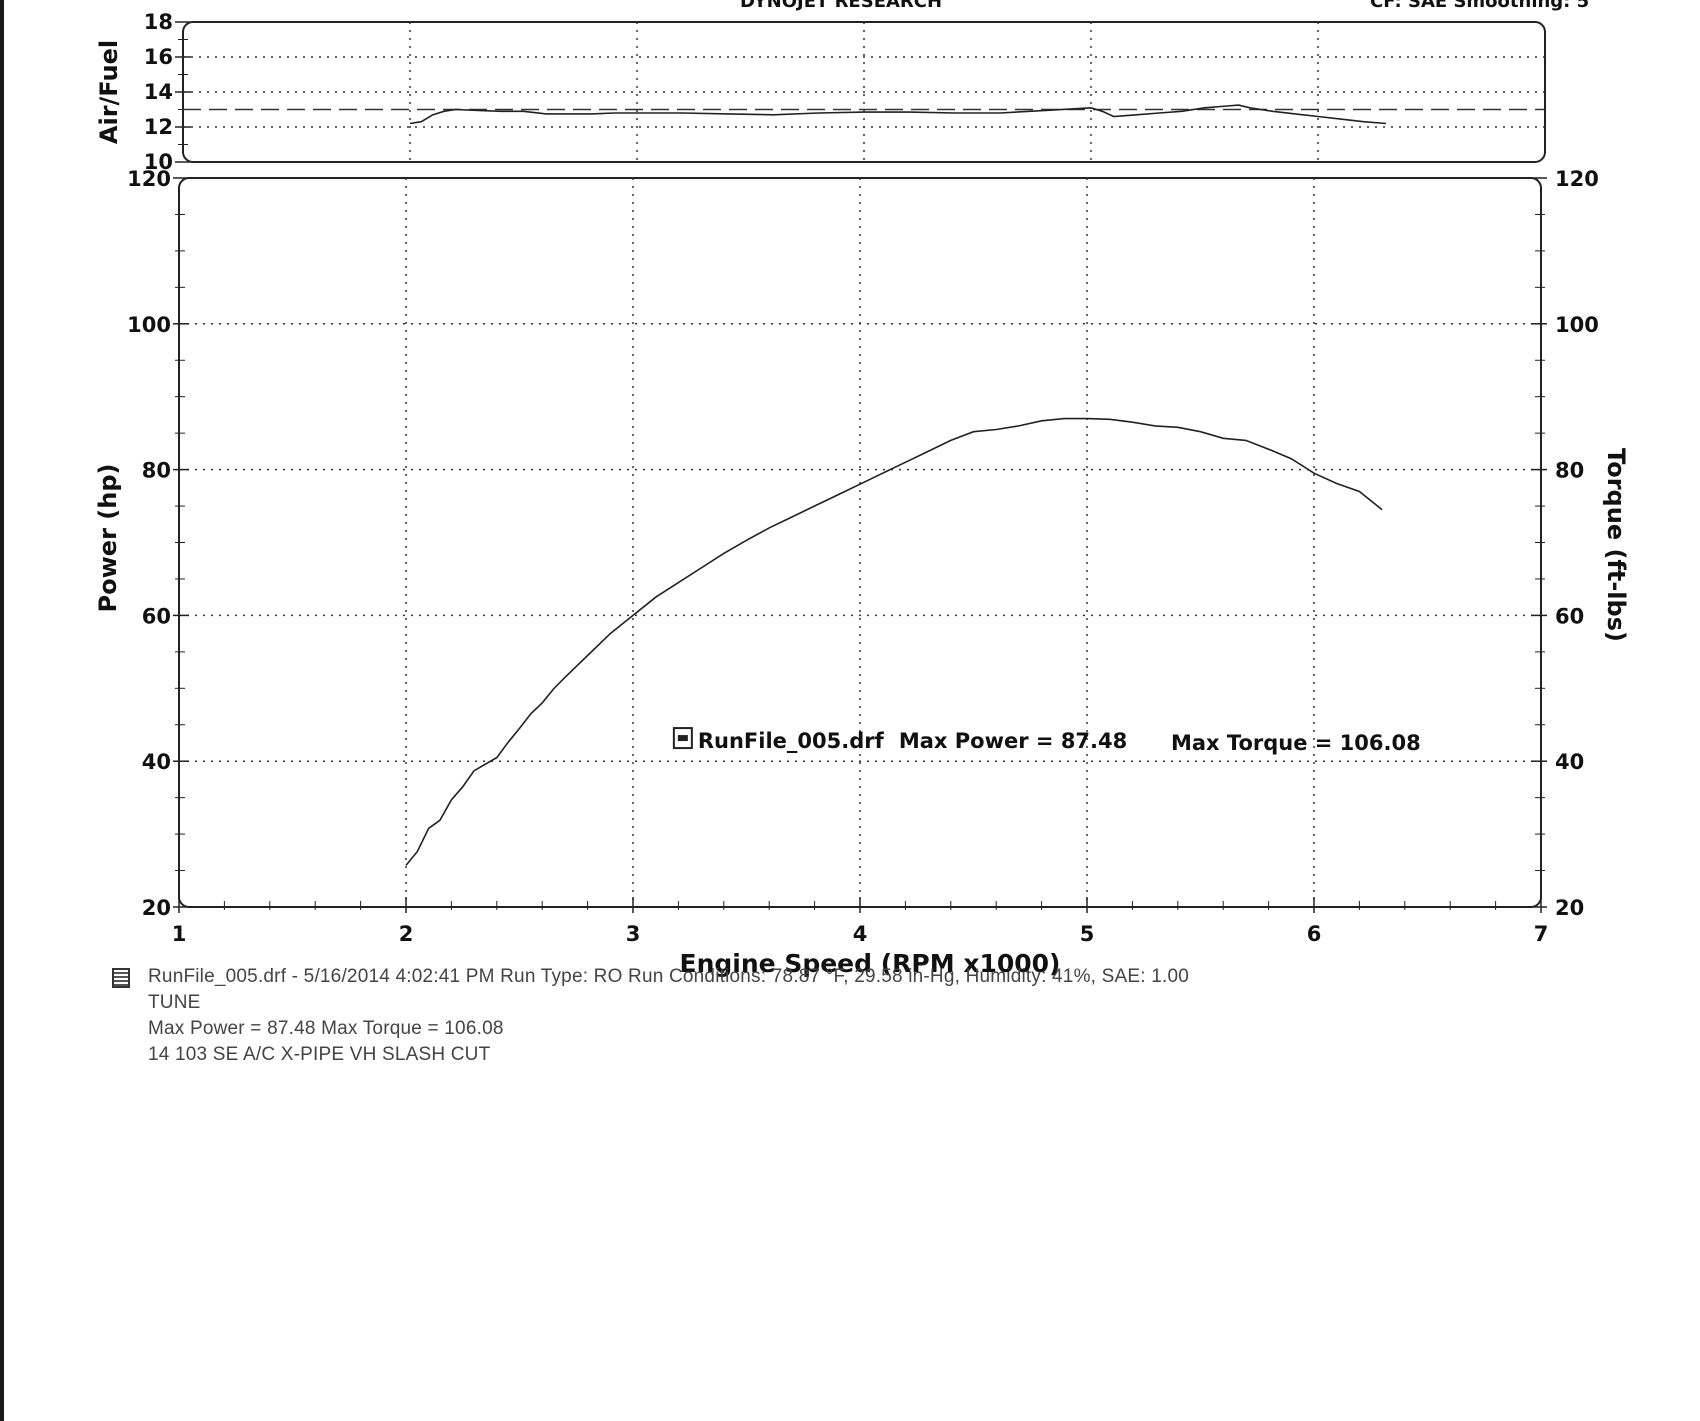  I want to click on x-axis-tick-label: 6, so click(1314, 934).